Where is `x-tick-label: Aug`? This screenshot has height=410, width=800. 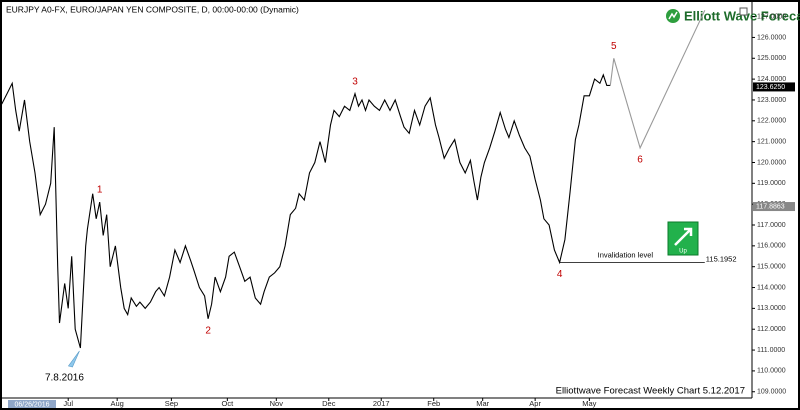 x-tick-label: Aug is located at coordinates (116, 403).